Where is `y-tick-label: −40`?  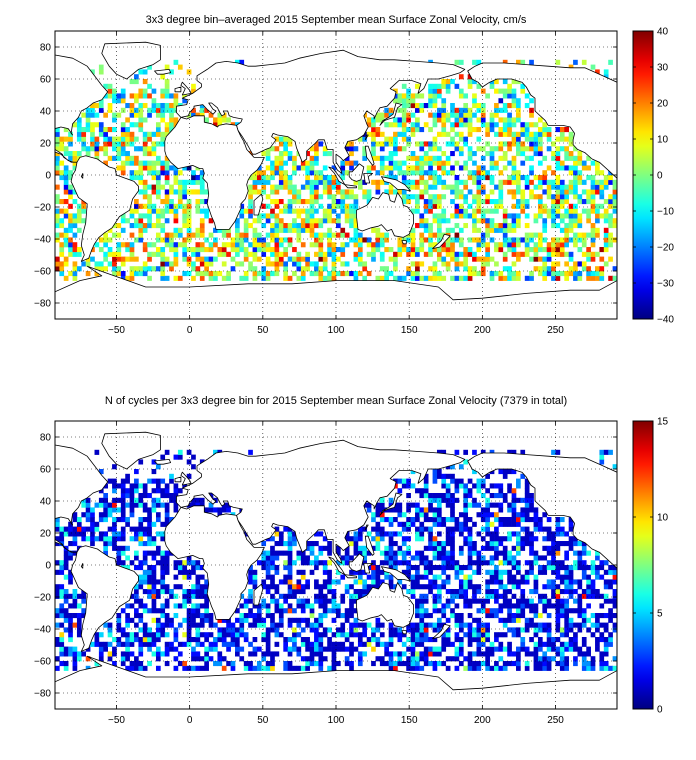 y-tick-label: −40 is located at coordinates (42, 630).